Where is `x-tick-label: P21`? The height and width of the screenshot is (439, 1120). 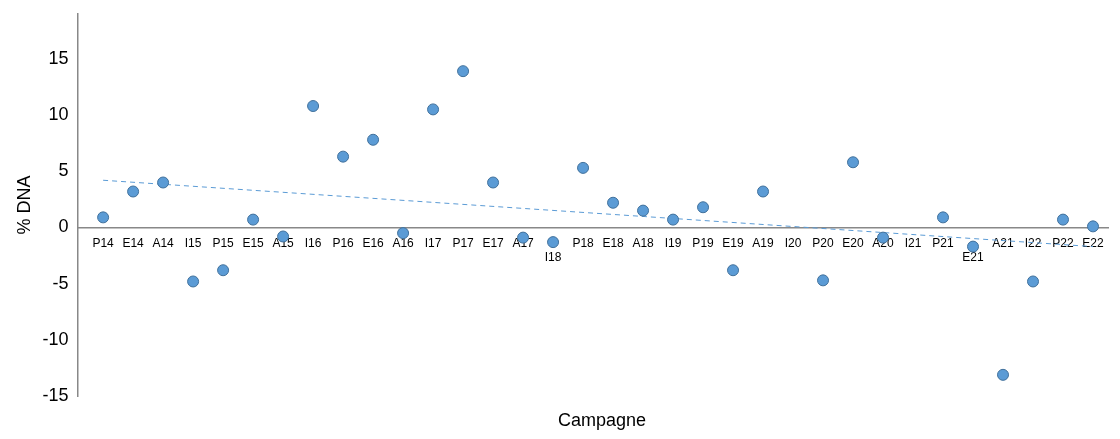
x-tick-label: P21 is located at coordinates (943, 243).